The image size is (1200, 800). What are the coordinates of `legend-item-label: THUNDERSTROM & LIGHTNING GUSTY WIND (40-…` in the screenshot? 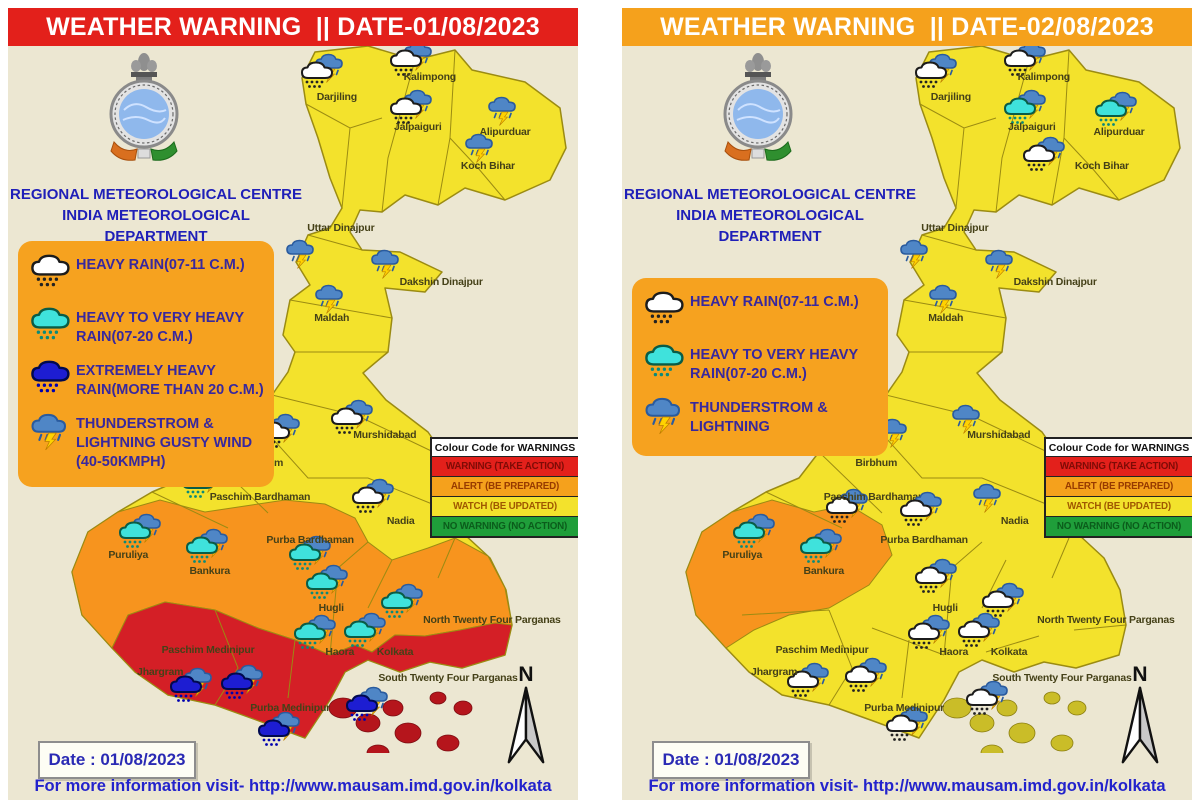 It's located at (164, 443).